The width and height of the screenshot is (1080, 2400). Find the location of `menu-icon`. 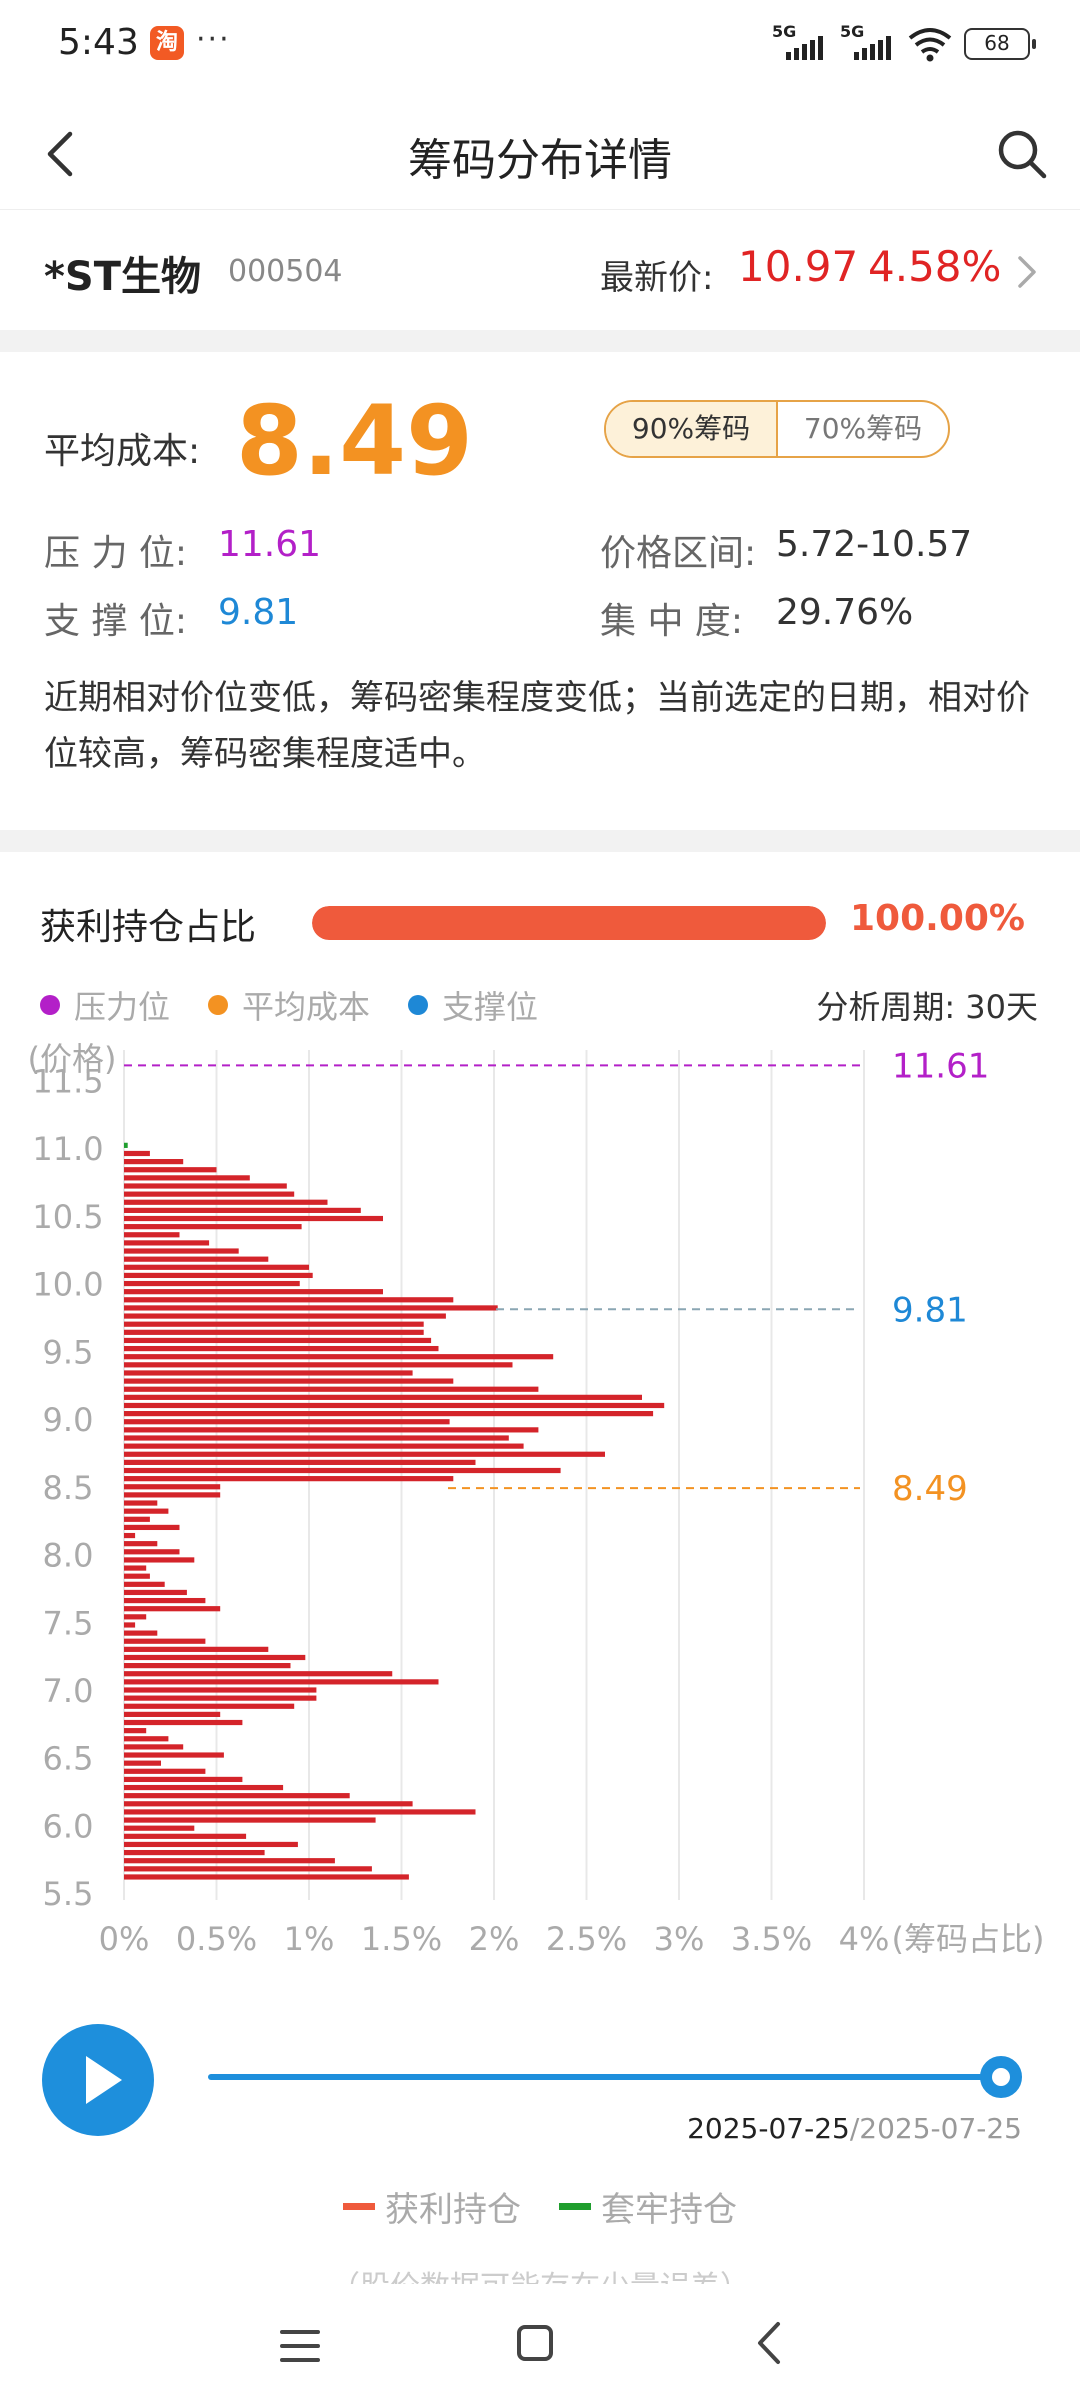

menu-icon is located at coordinates (300, 2346).